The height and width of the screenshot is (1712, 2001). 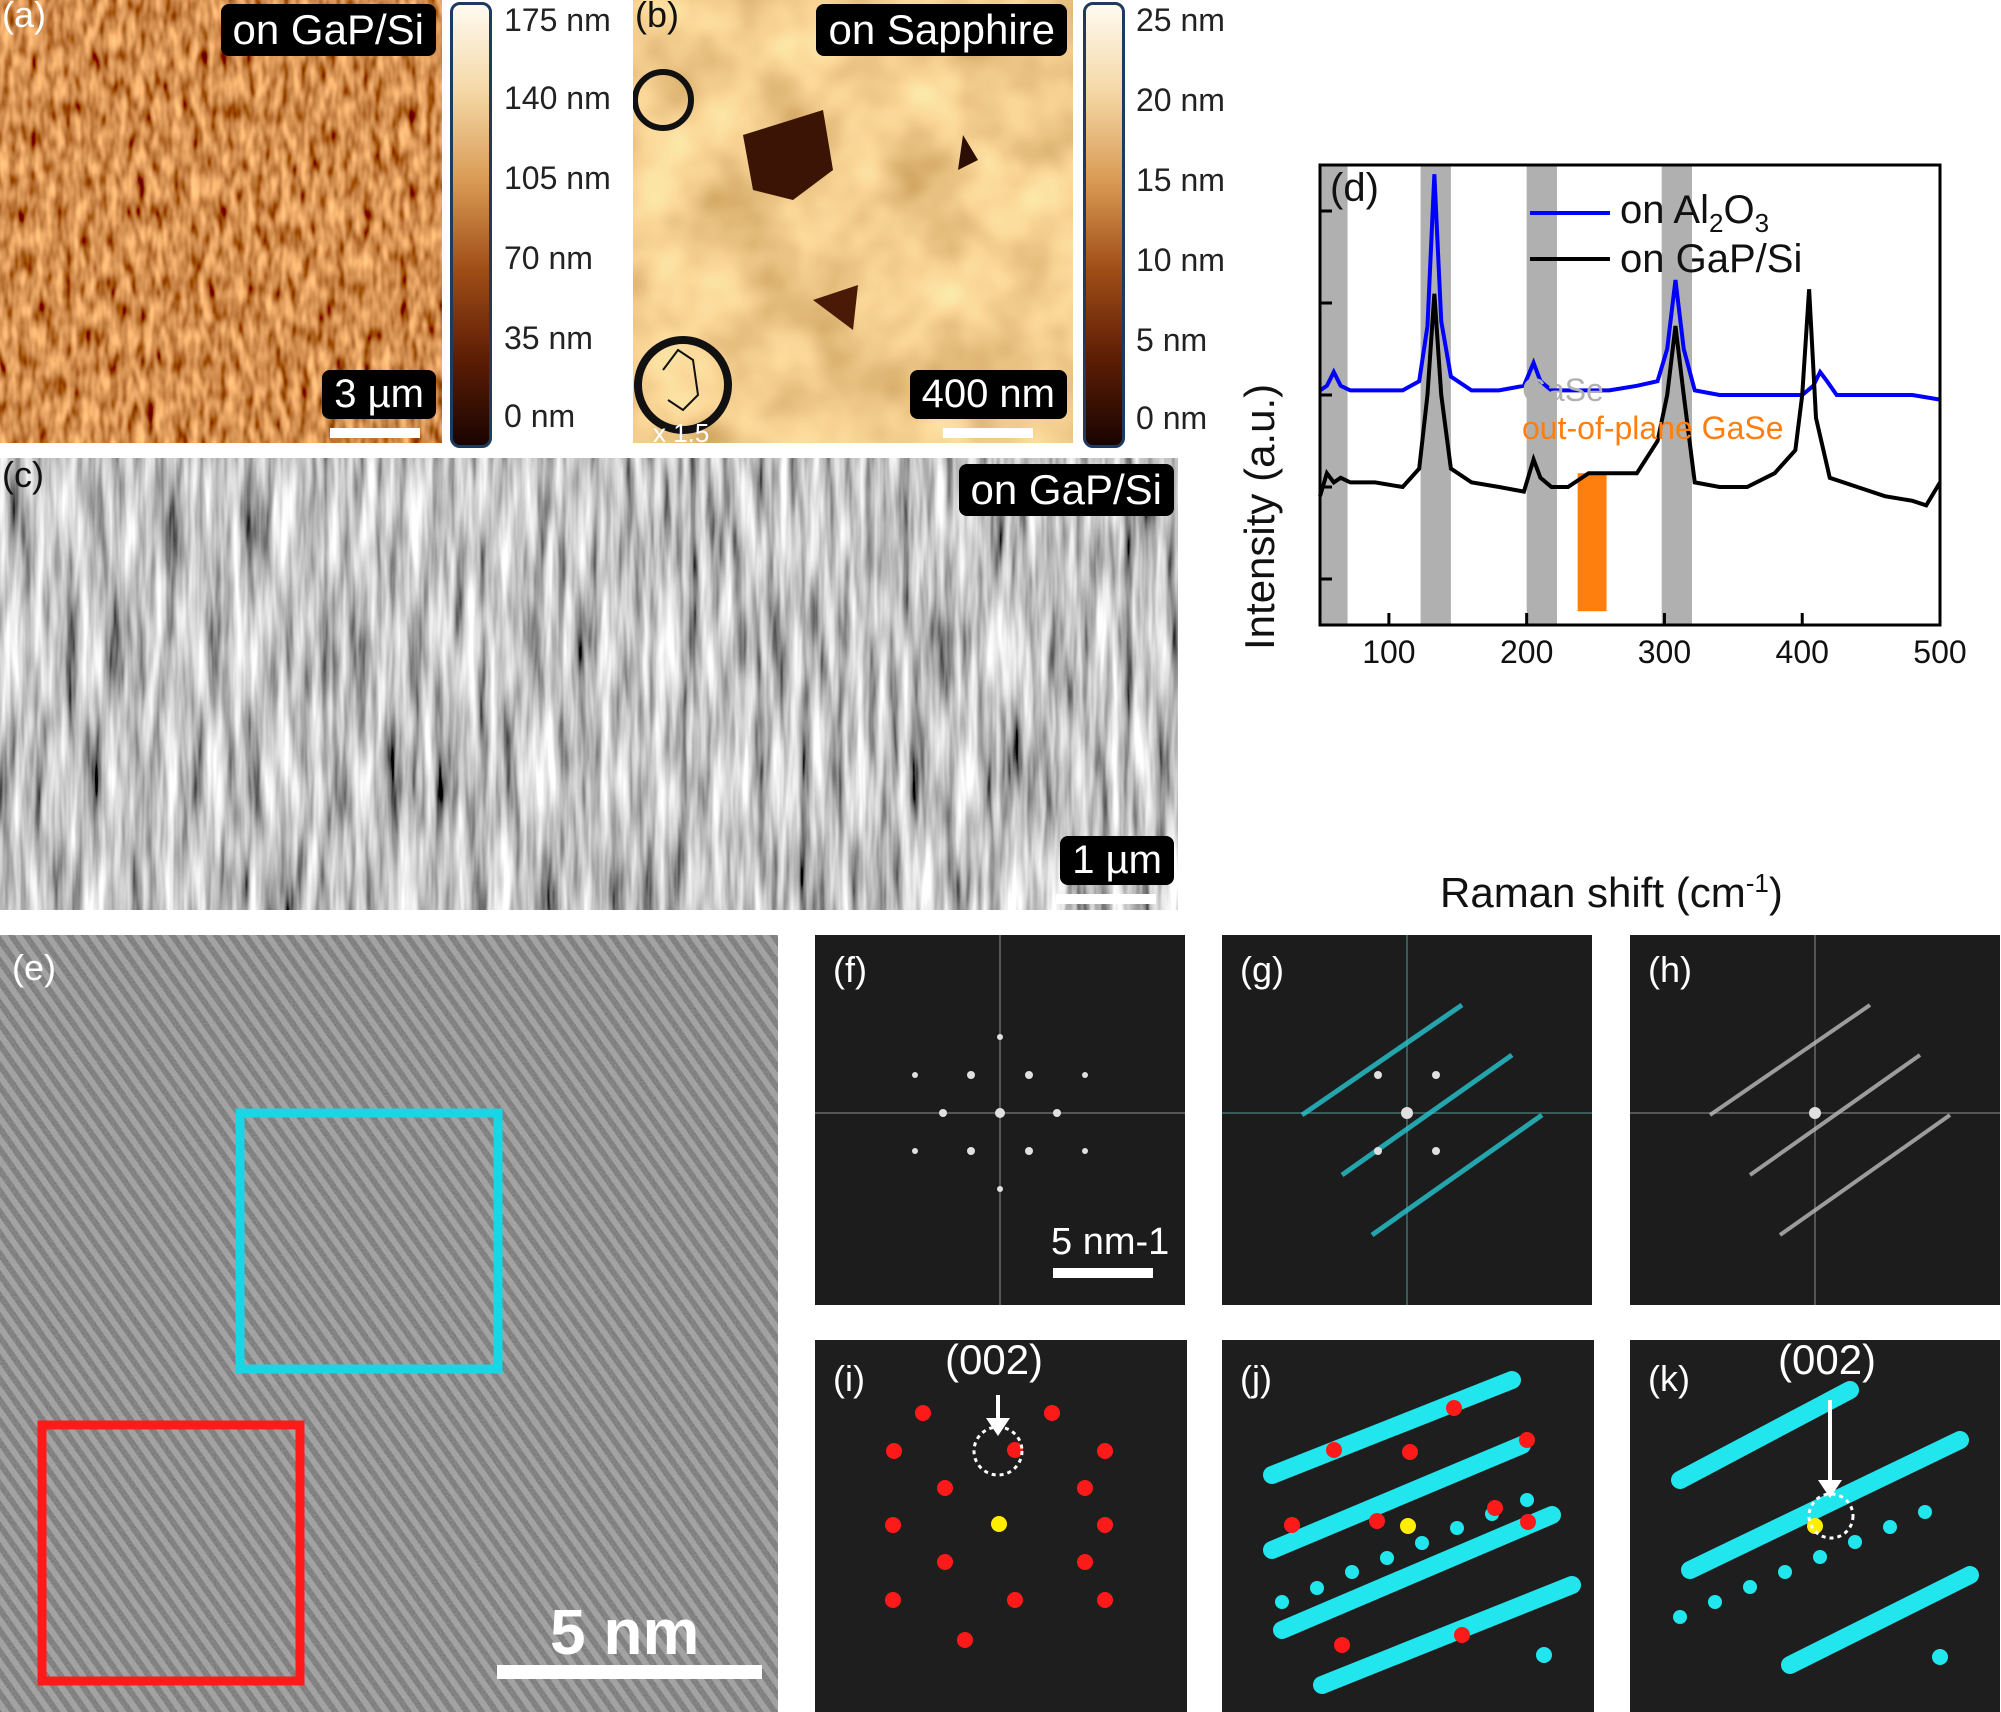 What do you see at coordinates (1106, 899) in the screenshot?
I see `scalebar-c` at bounding box center [1106, 899].